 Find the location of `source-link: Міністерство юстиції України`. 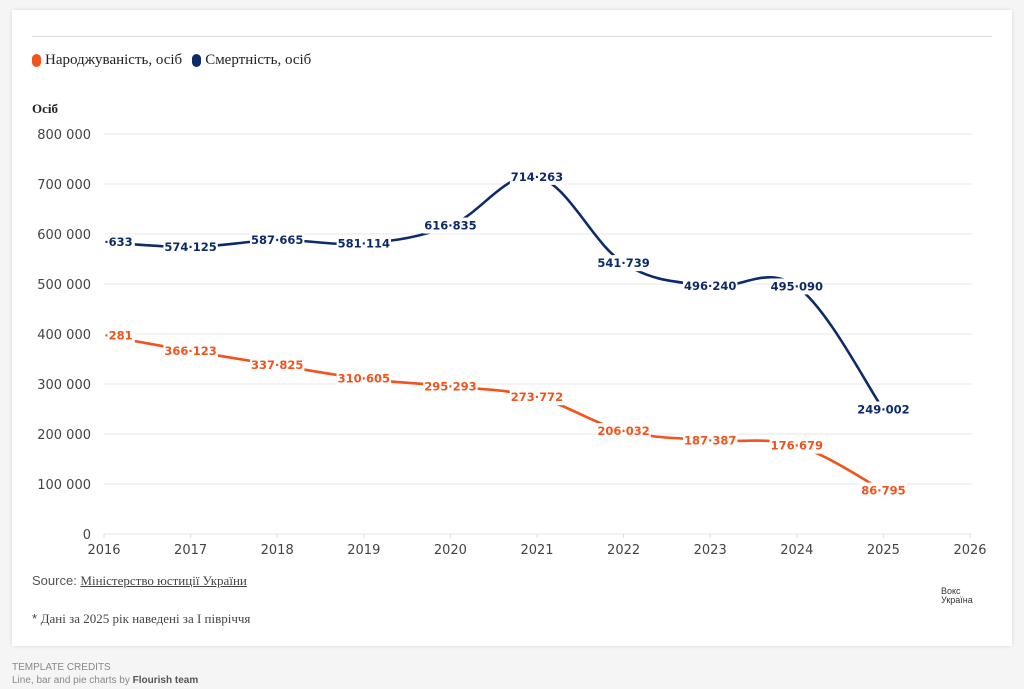

source-link: Міністерство юстиції України is located at coordinates (163, 580).